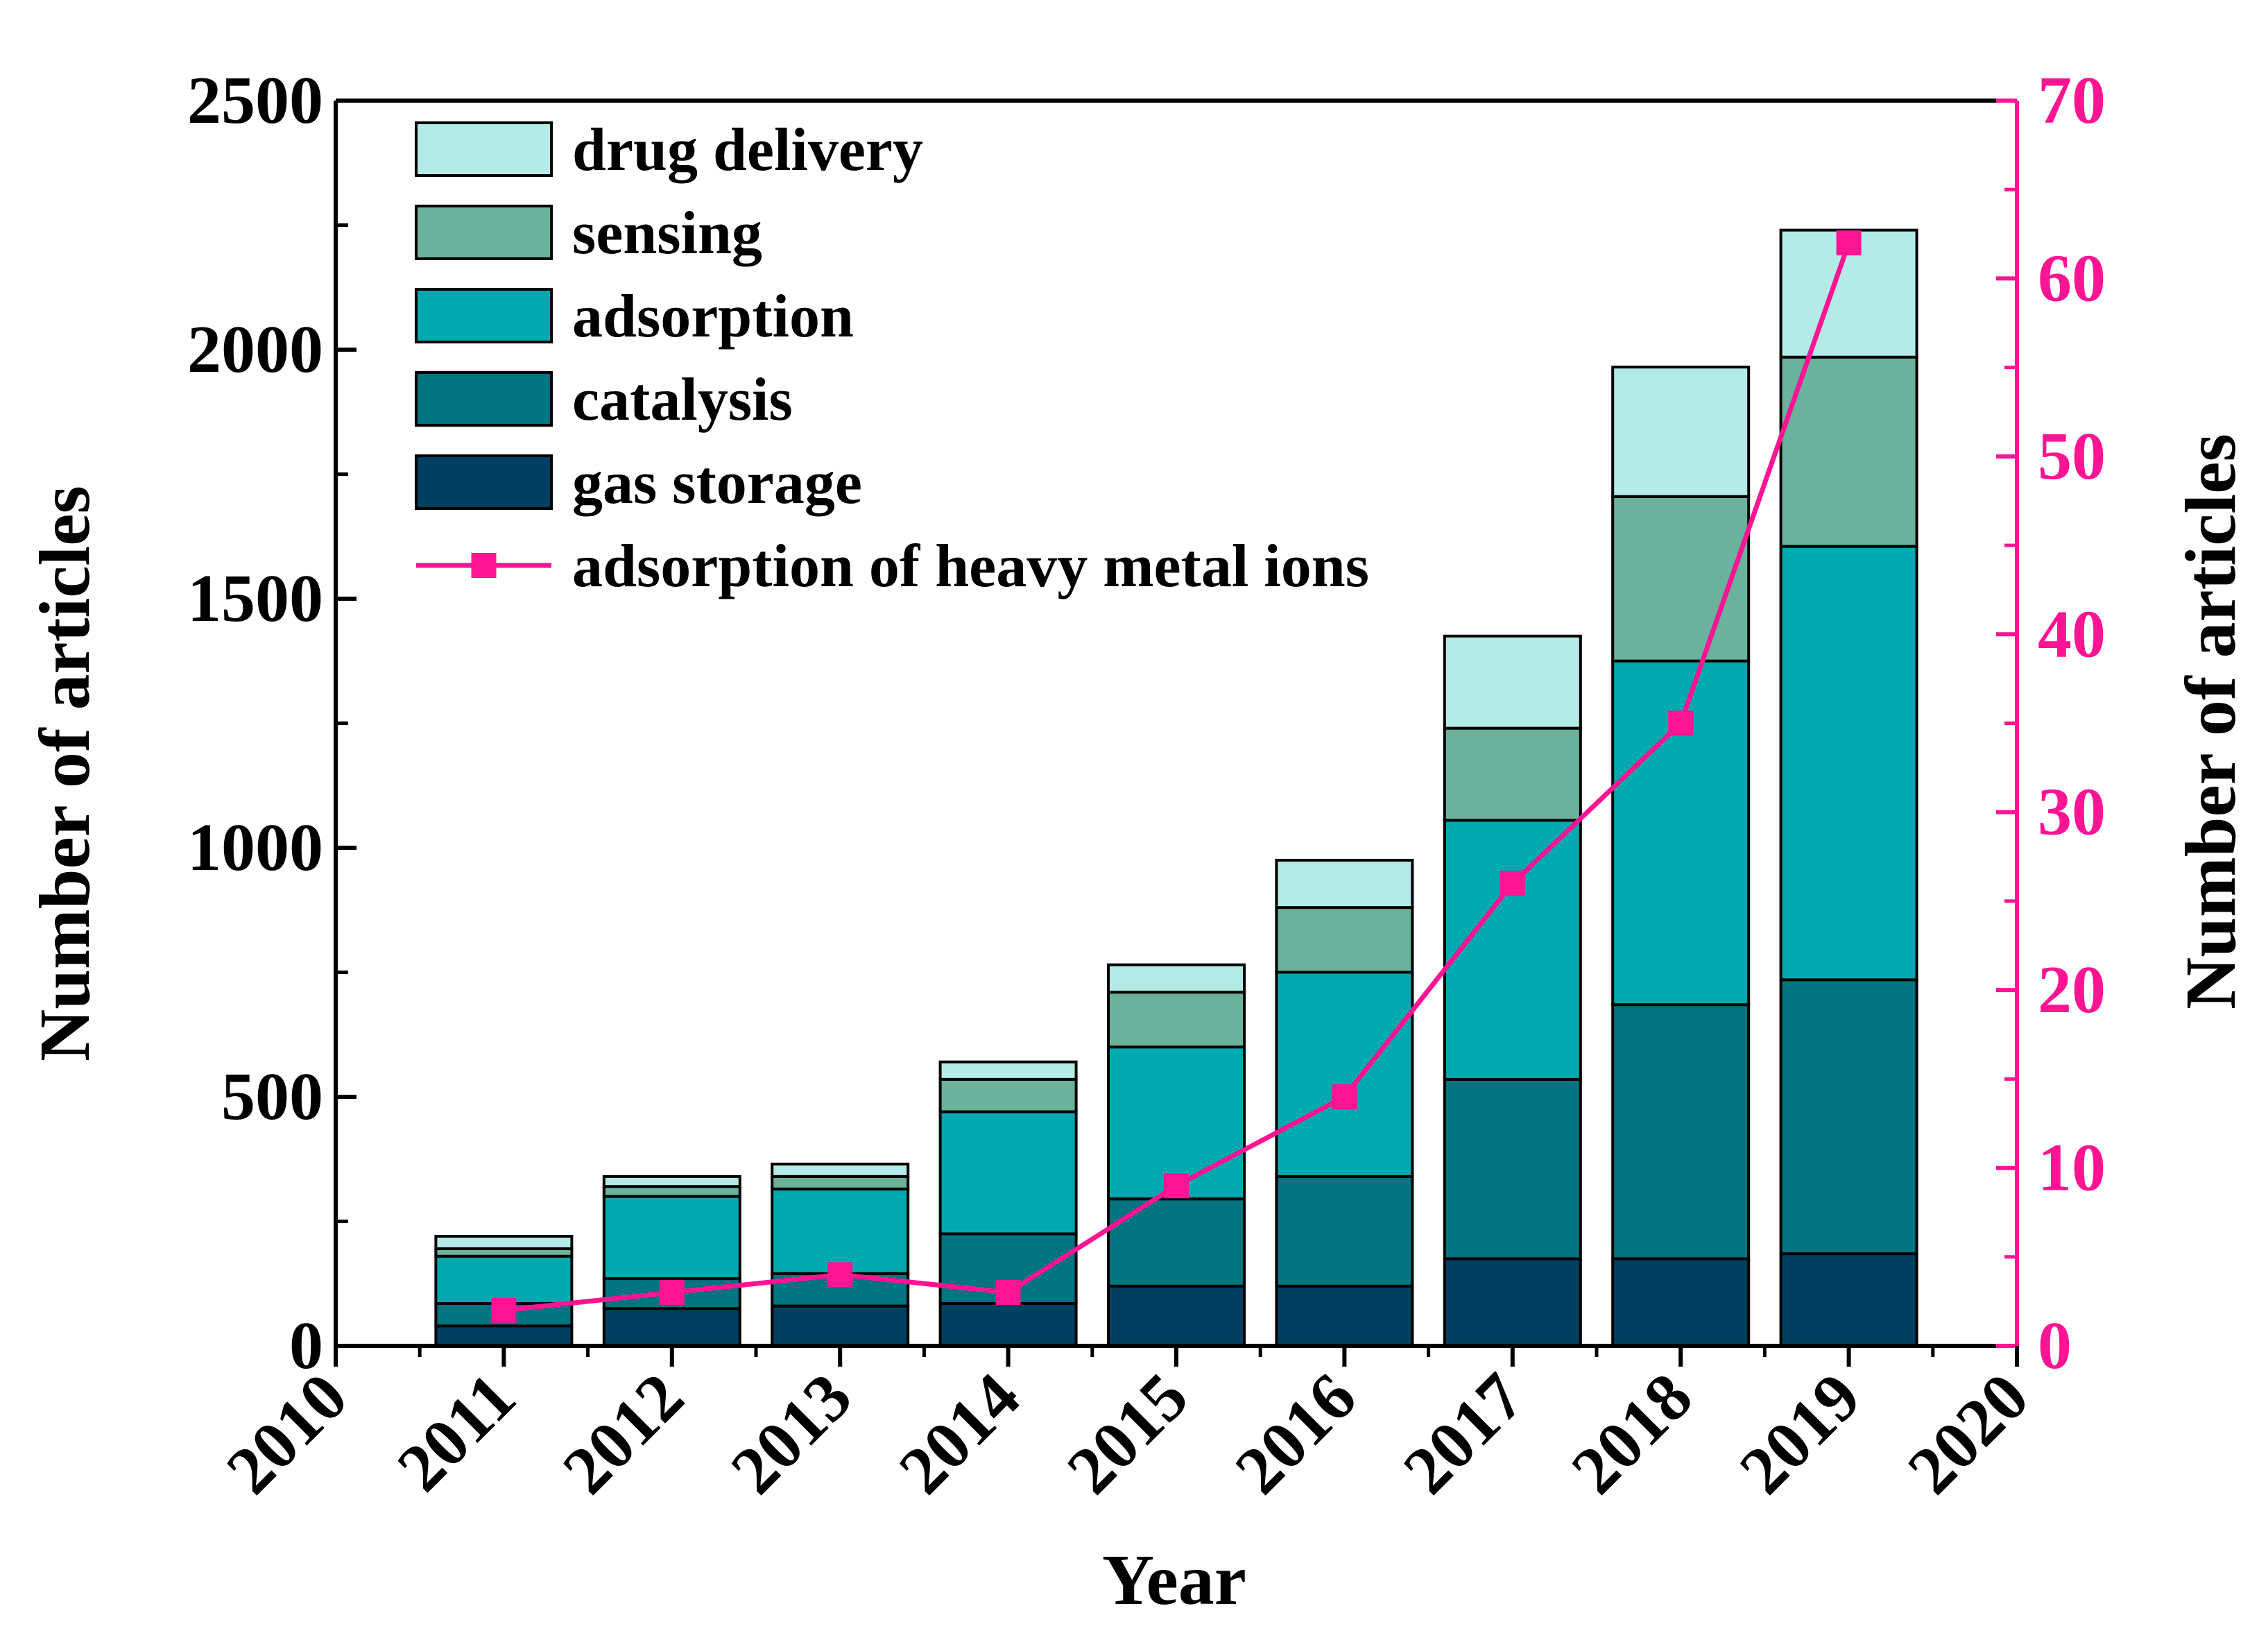 This screenshot has width=2268, height=1640. Describe the element at coordinates (2072, 278) in the screenshot. I see `y-right-tick-label: 60` at that location.